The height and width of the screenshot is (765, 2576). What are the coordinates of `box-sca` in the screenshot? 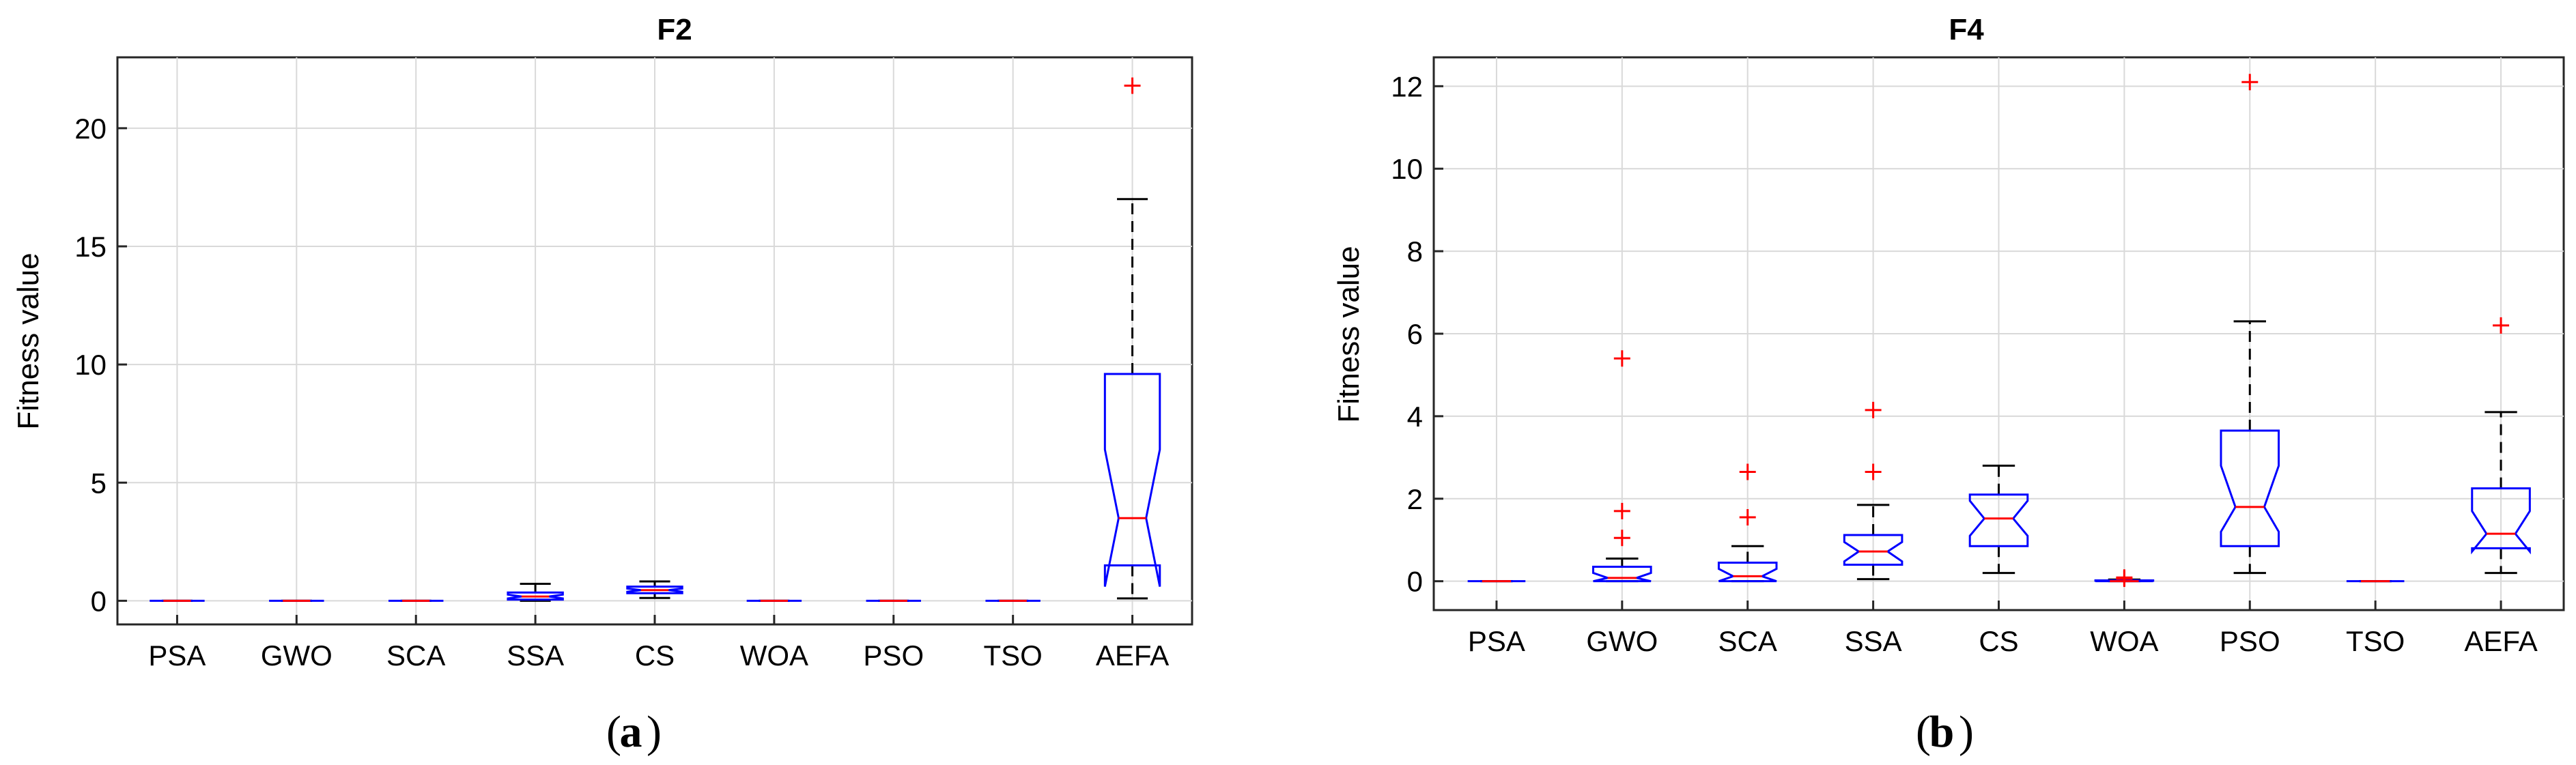 It's located at (1748, 523).